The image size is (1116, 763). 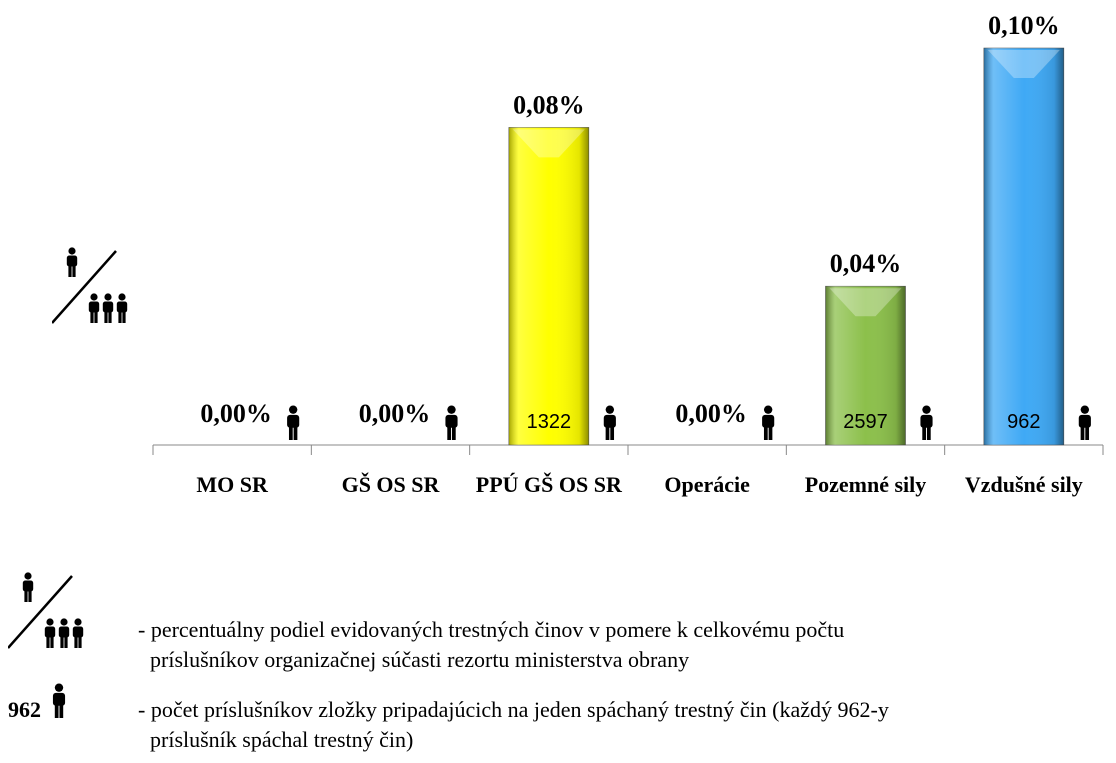 I want to click on legend-icon-person, so click(x=59, y=700).